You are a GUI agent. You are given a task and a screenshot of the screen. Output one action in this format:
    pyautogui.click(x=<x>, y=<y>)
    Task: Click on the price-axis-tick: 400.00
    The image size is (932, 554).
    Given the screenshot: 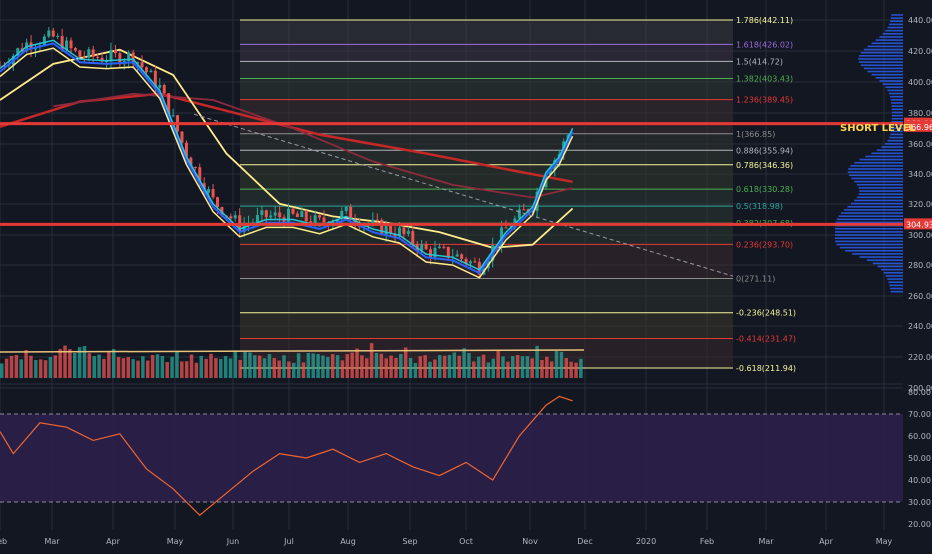 What is the action you would take?
    pyautogui.click(x=920, y=82)
    